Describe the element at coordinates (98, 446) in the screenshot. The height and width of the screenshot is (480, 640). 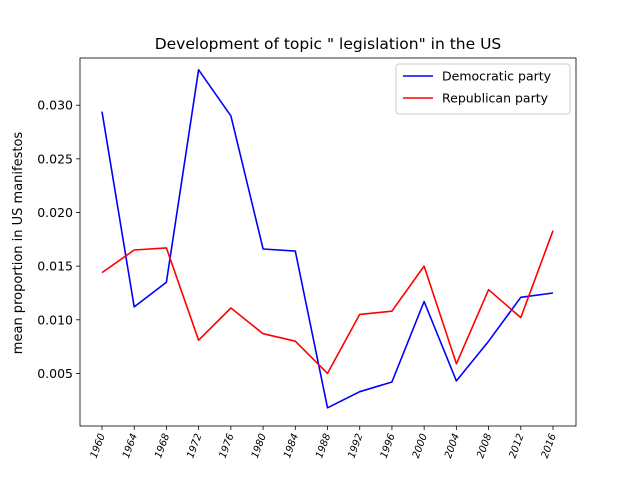
I see `x-tick-label: 1960` at that location.